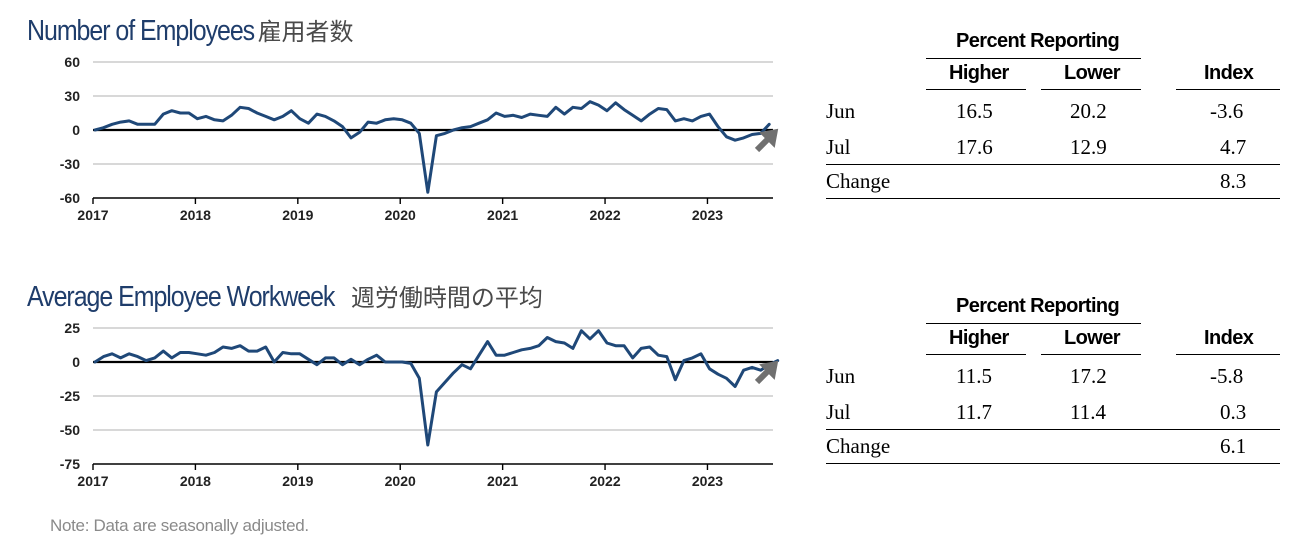 The width and height of the screenshot is (1316, 558). I want to click on panel-1-title: Number of Employees 雇用者数, so click(190, 32).